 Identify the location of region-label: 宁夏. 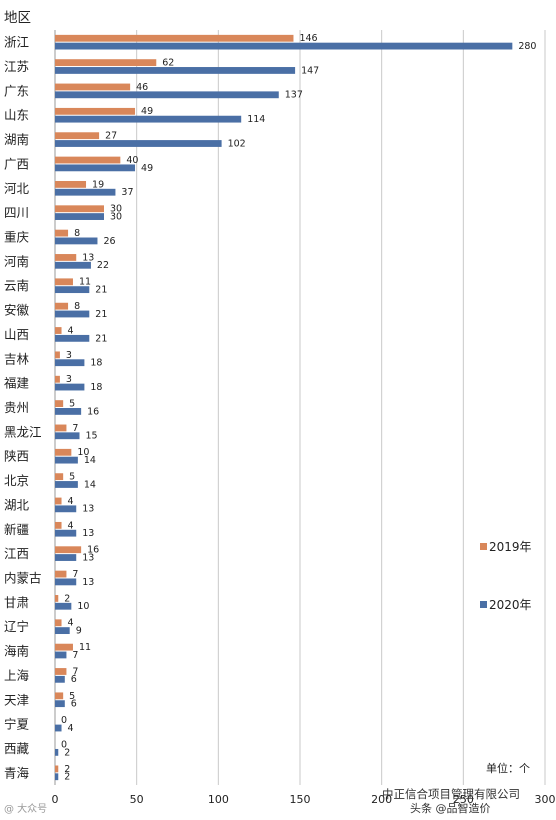
(17, 724).